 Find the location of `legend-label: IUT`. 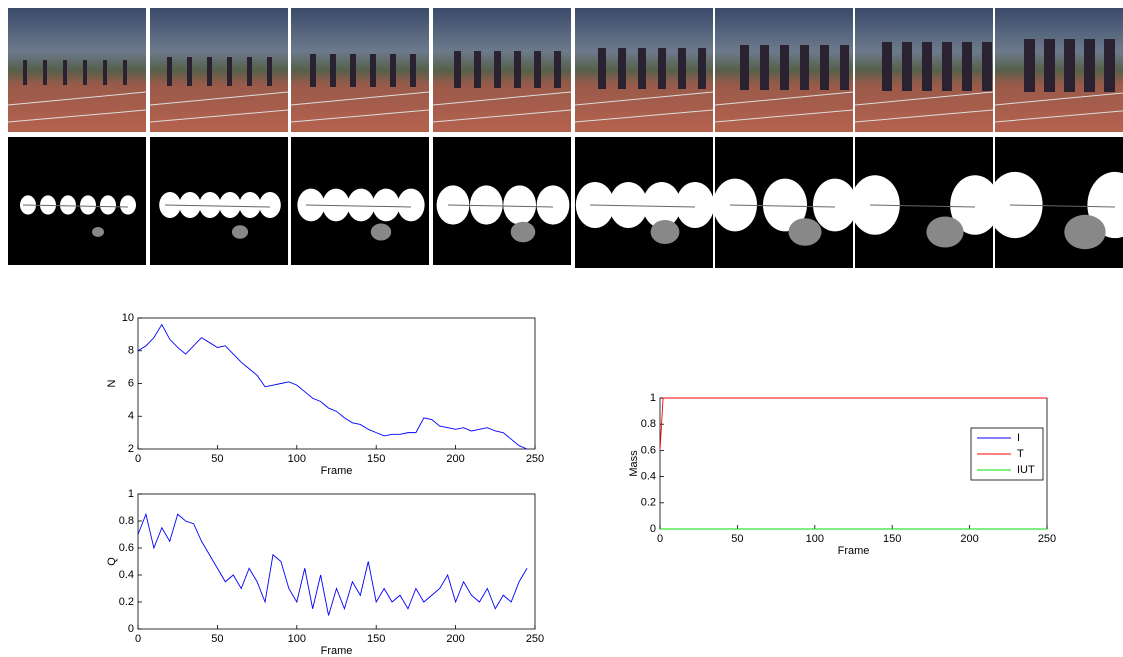

legend-label: IUT is located at coordinates (1026, 470).